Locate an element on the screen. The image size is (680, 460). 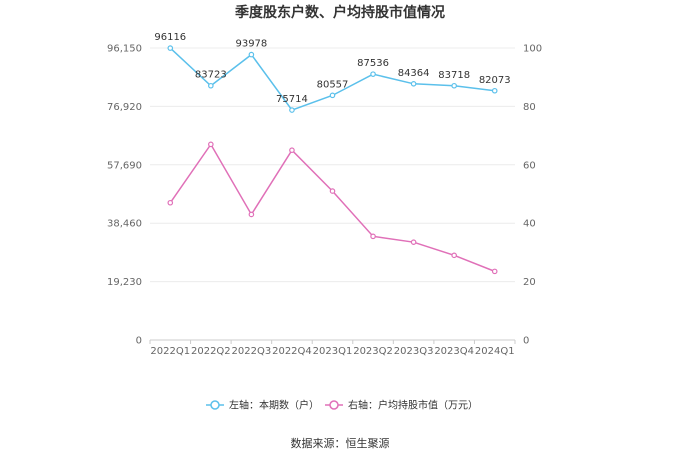
data-label: 80557 is located at coordinates (333, 84).